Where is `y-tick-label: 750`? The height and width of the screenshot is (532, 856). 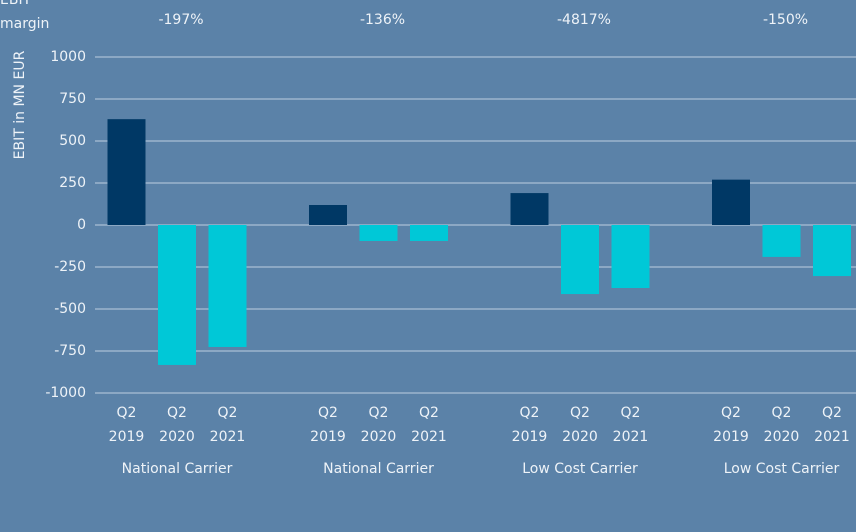 y-tick-label: 750 is located at coordinates (72, 99).